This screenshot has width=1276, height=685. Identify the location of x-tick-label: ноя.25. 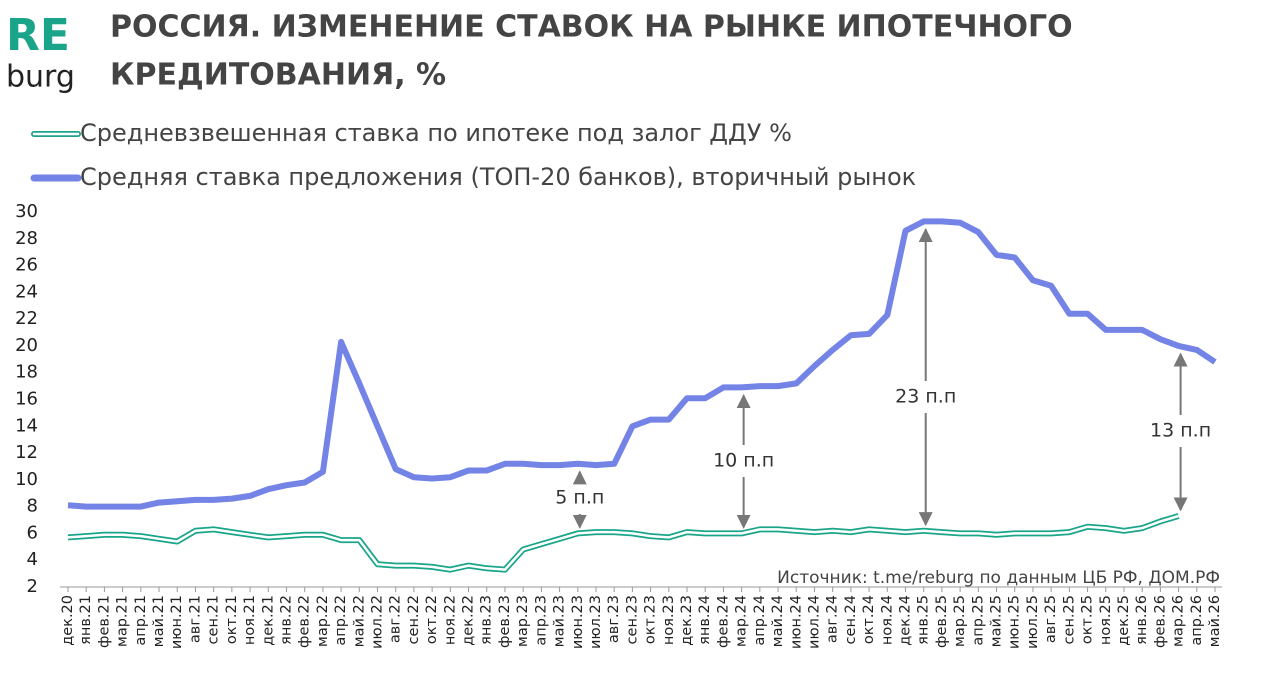
(1106, 620).